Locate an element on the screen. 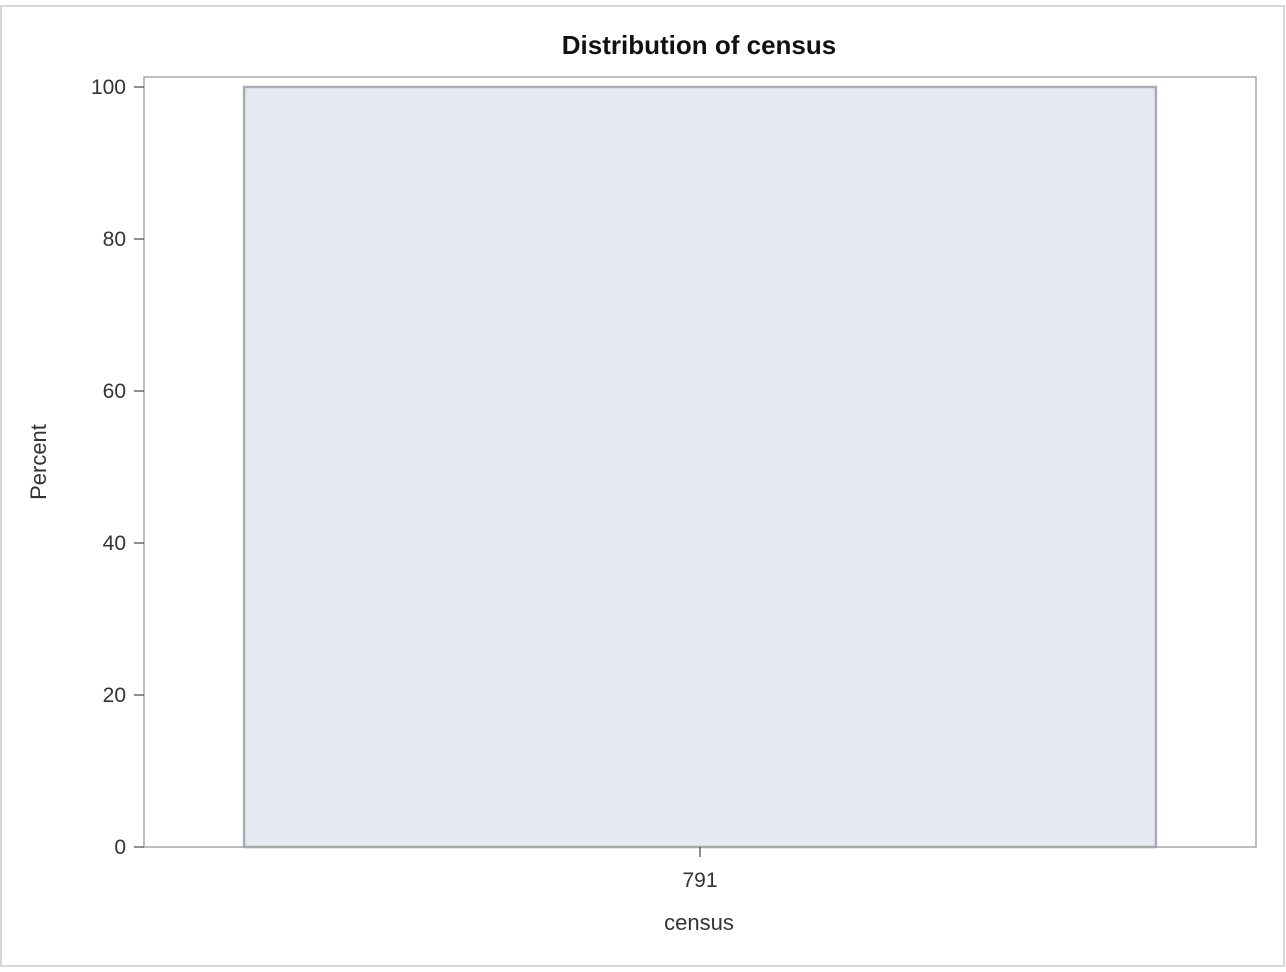 This screenshot has width=1286, height=972. x-axis-label: census is located at coordinates (699, 922).